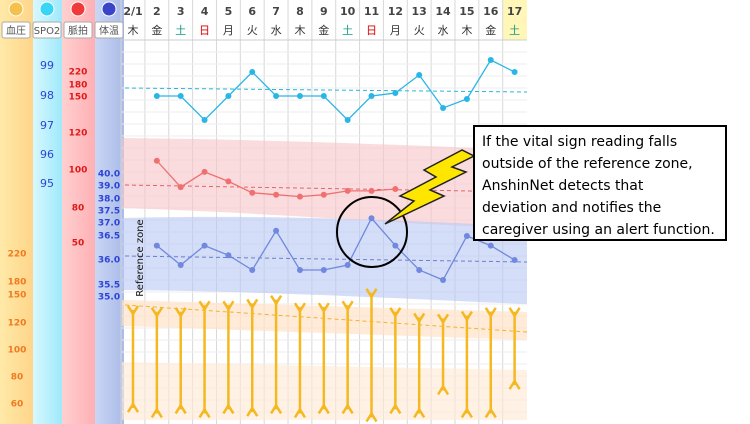 The height and width of the screenshot is (424, 750). What do you see at coordinates (47, 95) in the screenshot?
I see `scale-label: 98` at bounding box center [47, 95].